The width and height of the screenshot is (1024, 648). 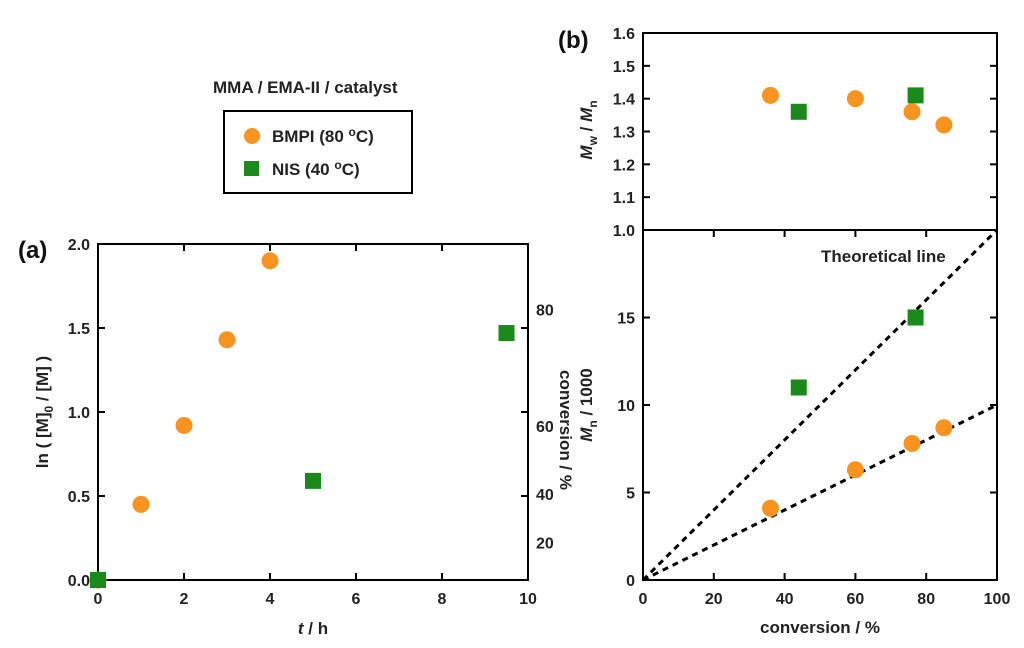 I want to click on xtick-label-a-4: 8, so click(x=442, y=599).